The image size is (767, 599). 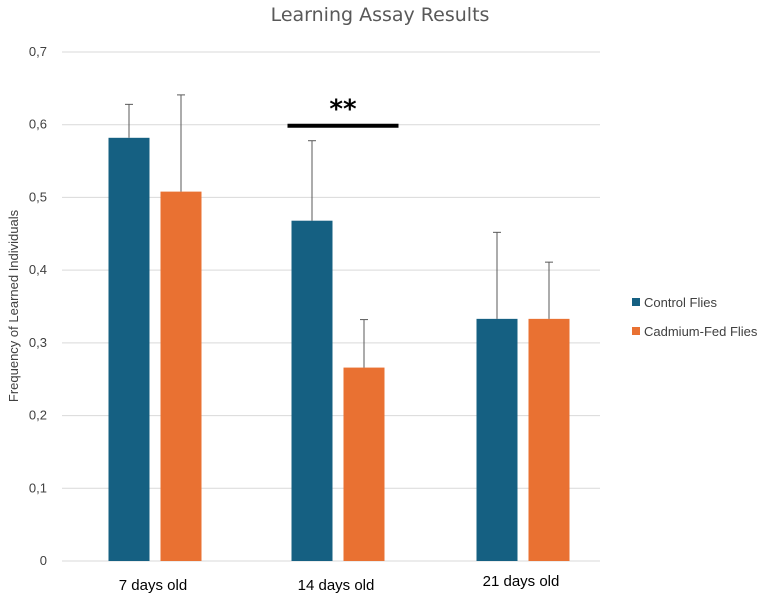 I want to click on annotations: **, so click(x=343, y=111).